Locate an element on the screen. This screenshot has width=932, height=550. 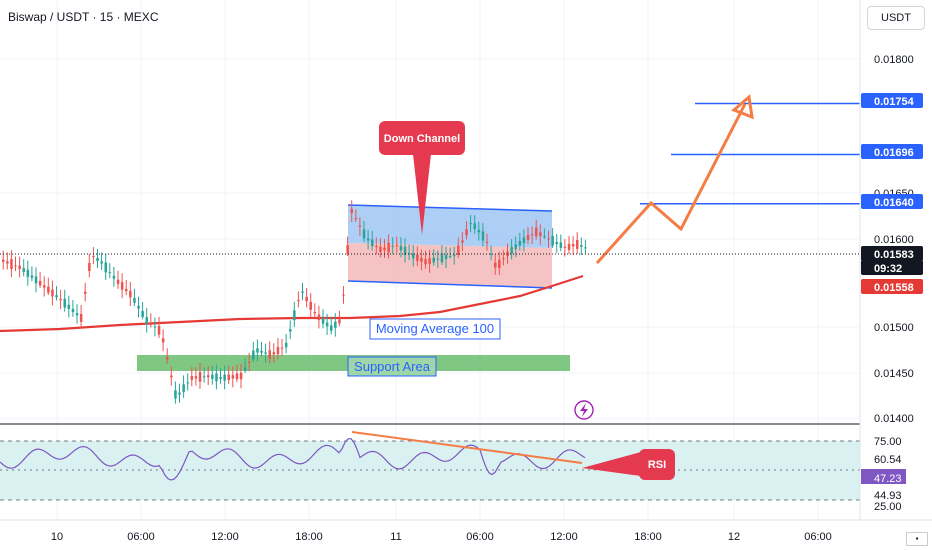
price-tick-label: 0.01400 is located at coordinates (894, 419).